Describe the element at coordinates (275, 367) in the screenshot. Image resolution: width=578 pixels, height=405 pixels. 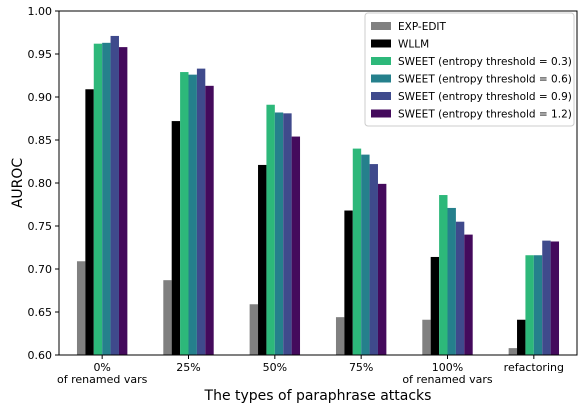
I see `x-tick-label: 50%` at that location.